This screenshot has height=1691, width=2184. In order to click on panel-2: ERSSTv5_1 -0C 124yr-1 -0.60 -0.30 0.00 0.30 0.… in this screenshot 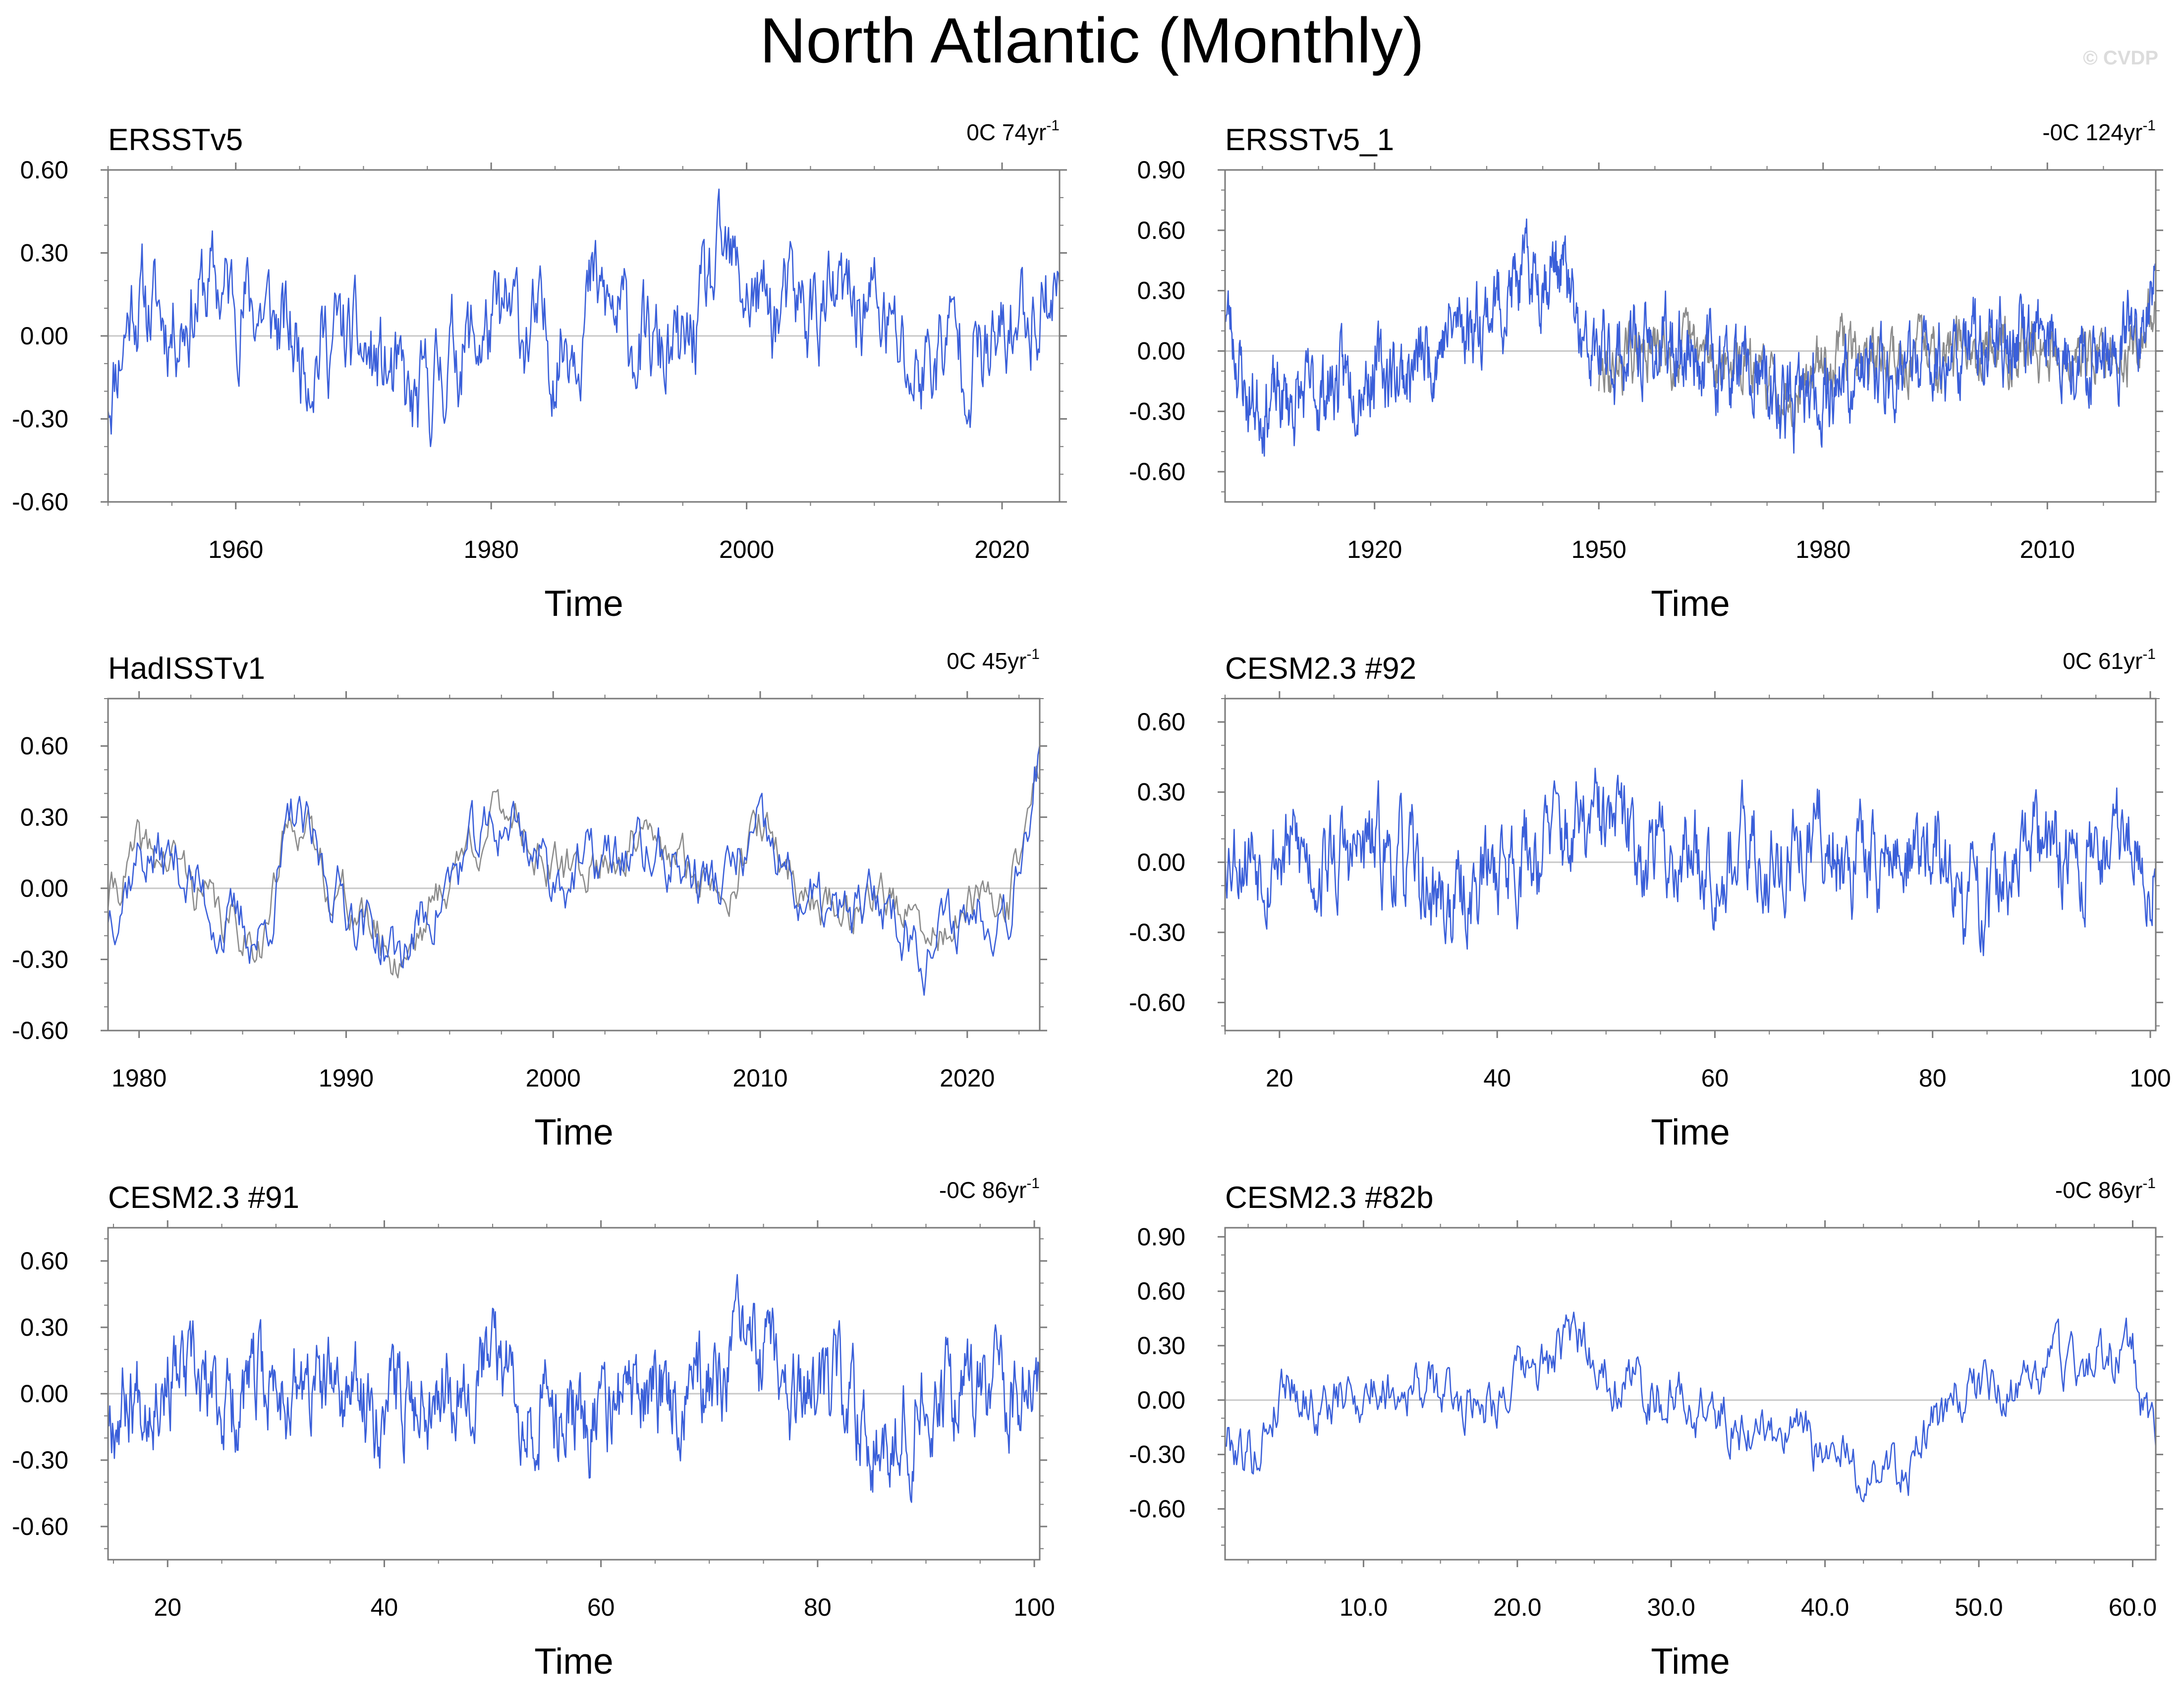, I will do `click(1646, 371)`.